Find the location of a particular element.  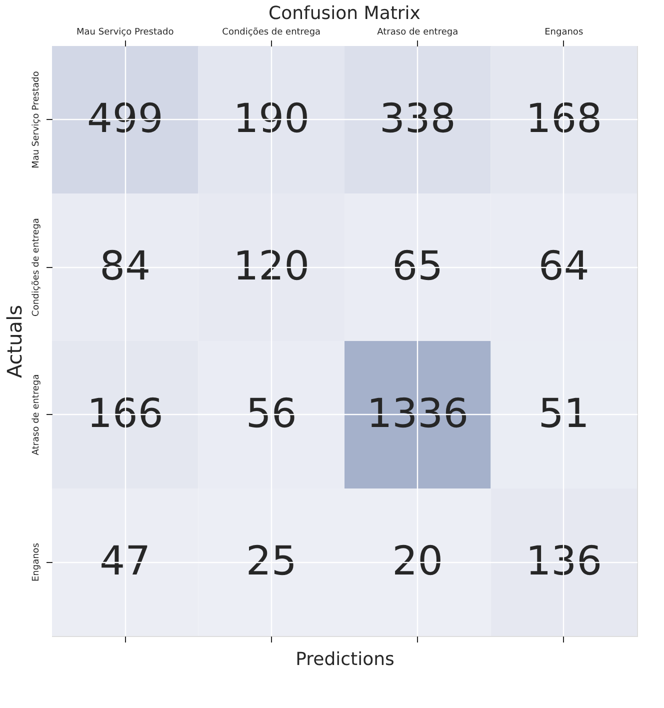

x-tick-label: Condições de entrega is located at coordinates (271, 33).